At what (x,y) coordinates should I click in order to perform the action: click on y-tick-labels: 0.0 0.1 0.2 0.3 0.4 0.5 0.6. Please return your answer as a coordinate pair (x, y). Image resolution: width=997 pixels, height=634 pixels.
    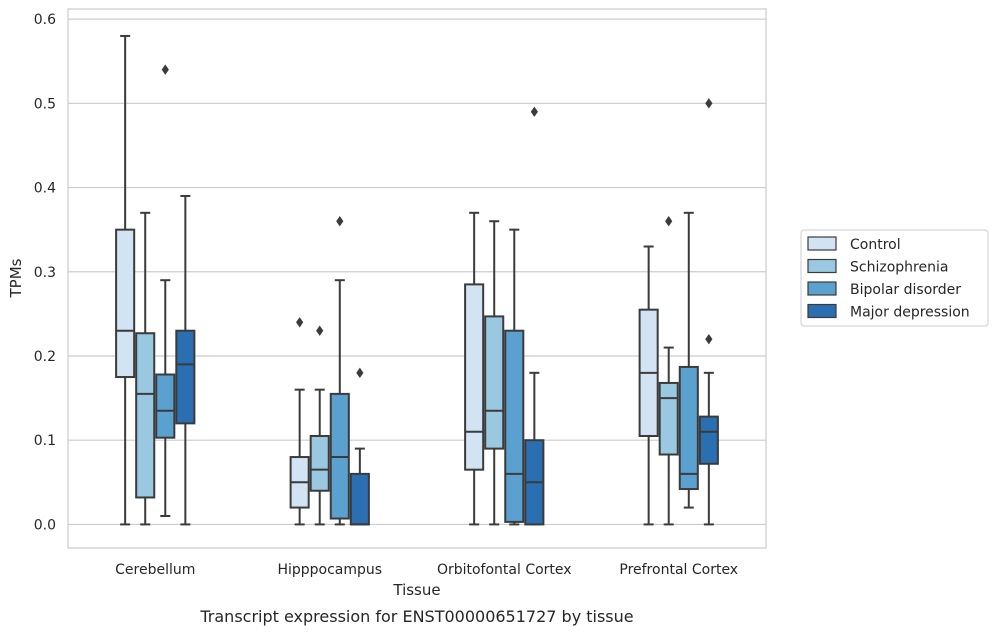
    Looking at the image, I should click on (45, 272).